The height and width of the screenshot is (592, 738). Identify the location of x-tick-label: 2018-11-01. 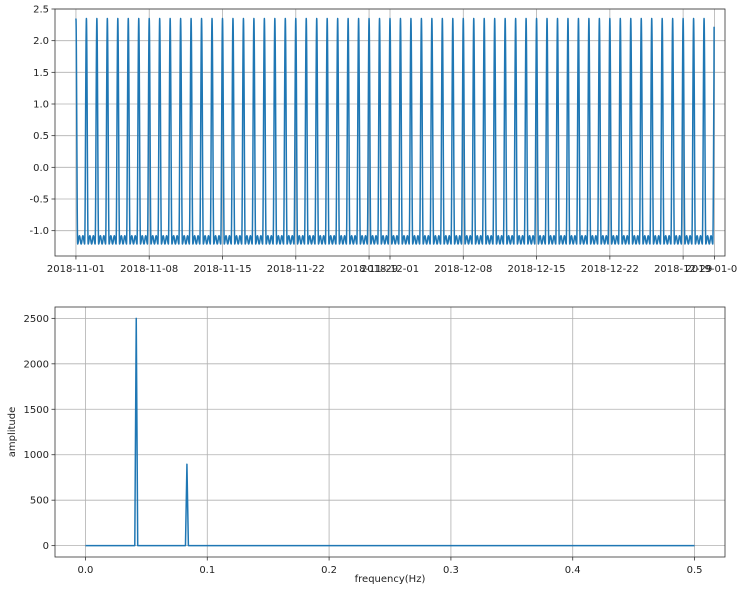
(76, 269).